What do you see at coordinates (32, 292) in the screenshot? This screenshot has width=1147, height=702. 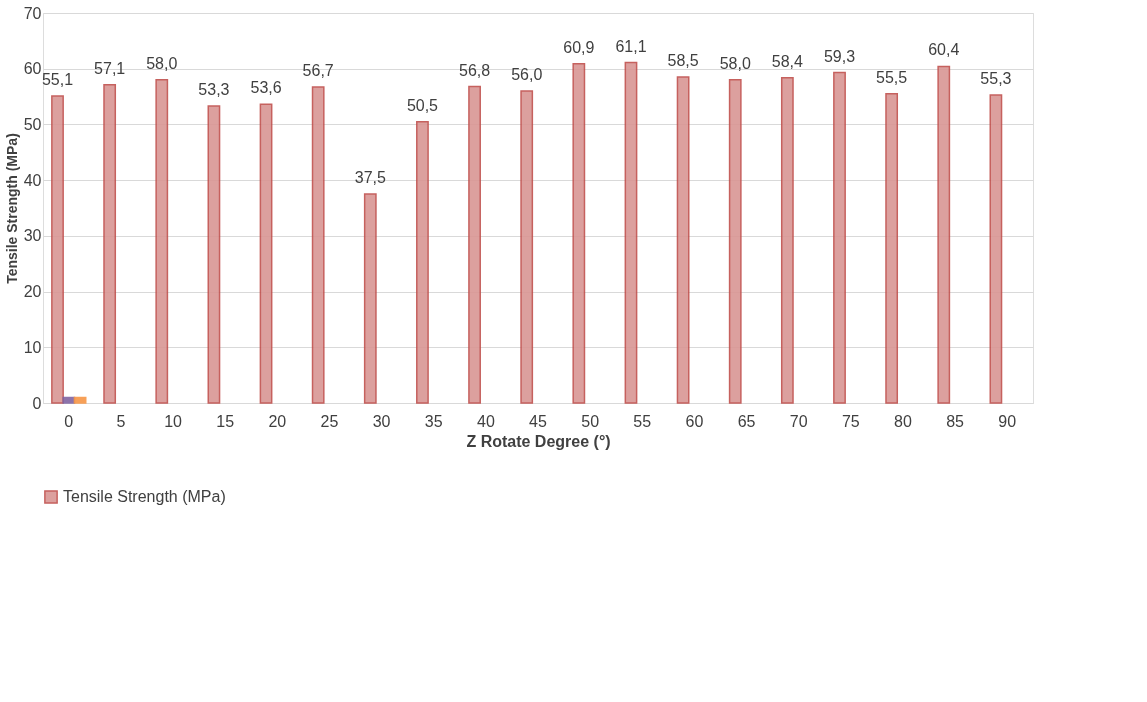 I see `y-tick-label: 20` at bounding box center [32, 292].